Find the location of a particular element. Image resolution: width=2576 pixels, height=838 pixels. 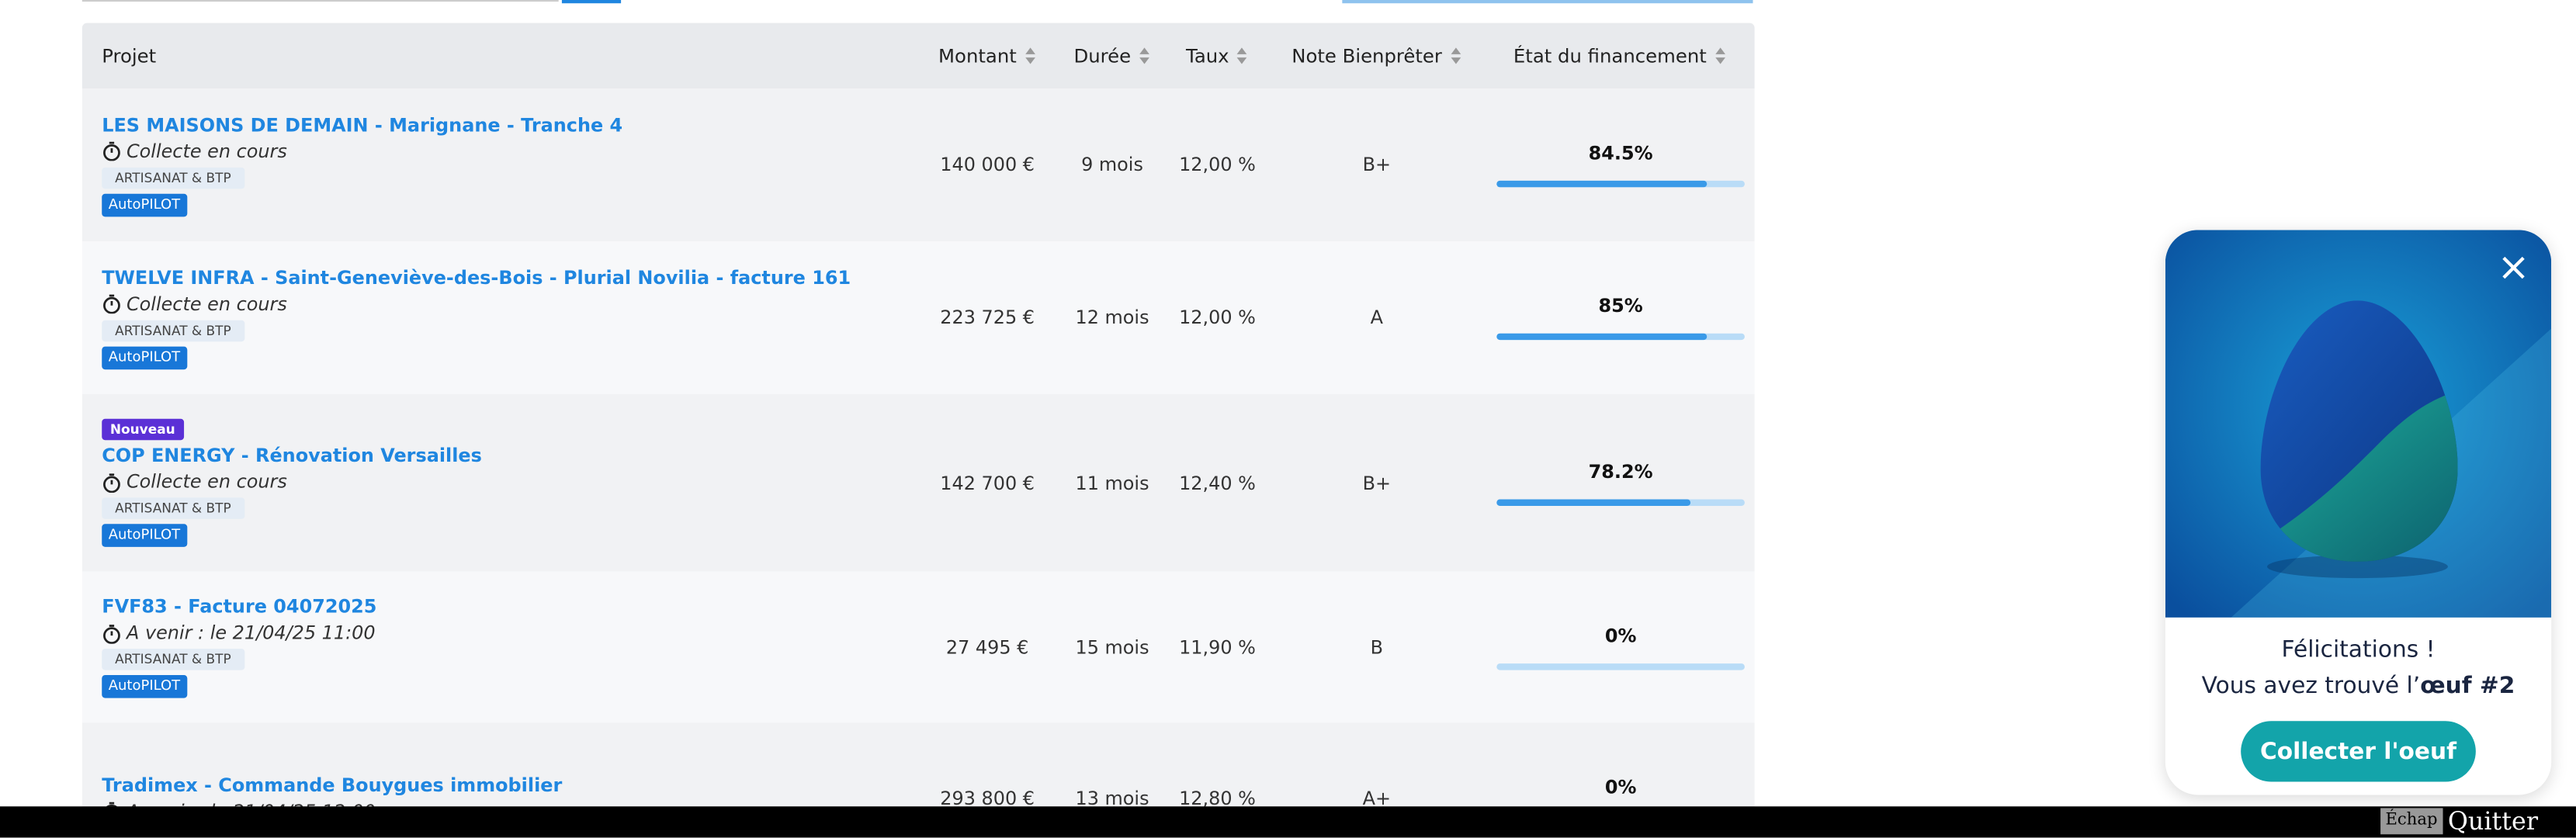

column-label: État du financement is located at coordinates (1610, 56).